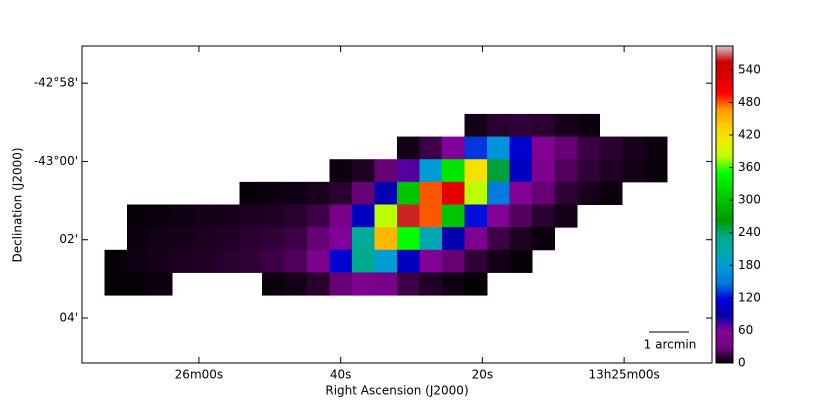 The image size is (817, 410). I want to click on x-tick-label: 13h25m00s, so click(623, 375).